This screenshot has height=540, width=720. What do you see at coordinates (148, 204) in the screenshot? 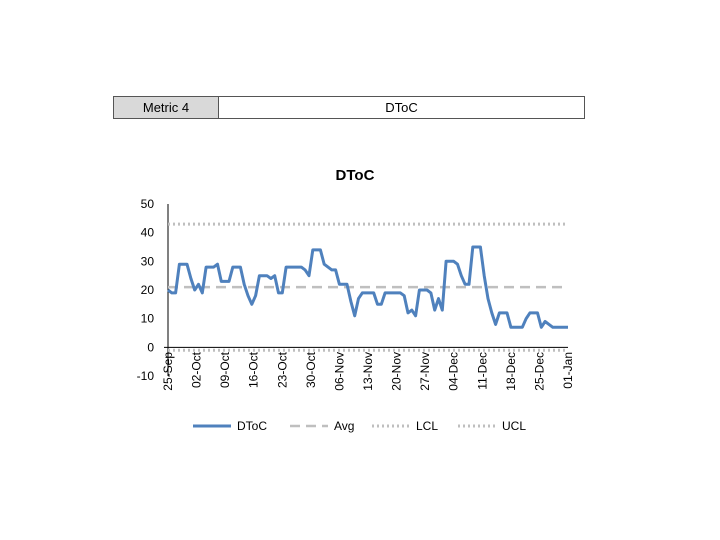
I see `y-tick-label: 50` at bounding box center [148, 204].